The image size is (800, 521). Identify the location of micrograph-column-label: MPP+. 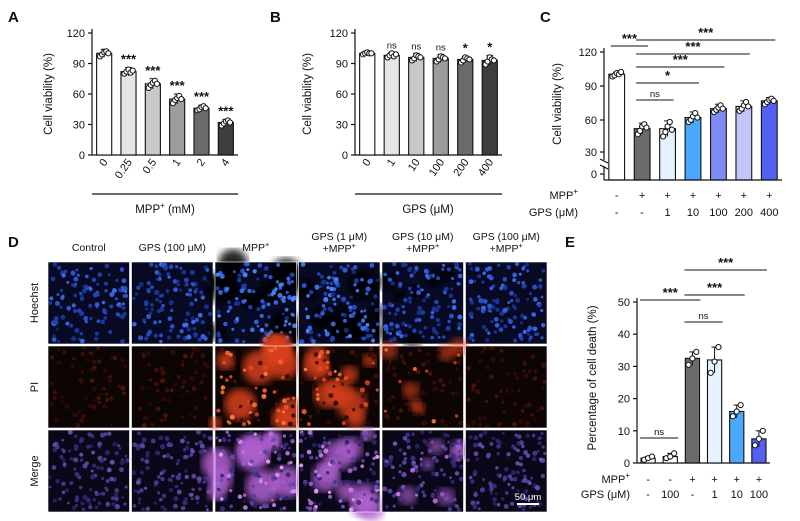
(255, 247).